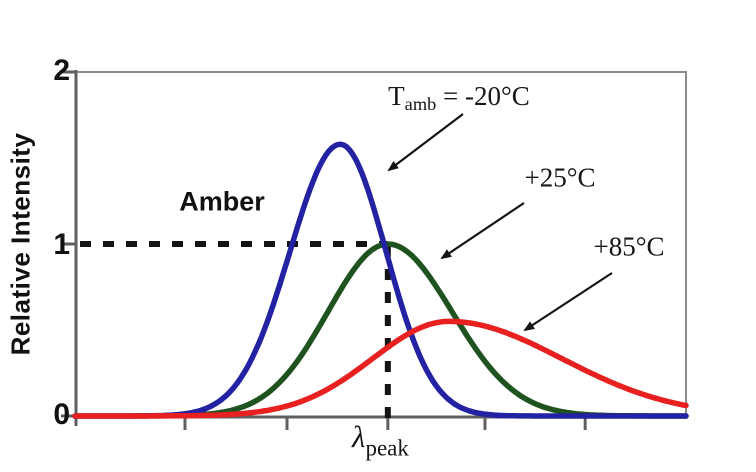 This screenshot has height=472, width=756. What do you see at coordinates (61, 244) in the screenshot?
I see `y-tick-label-1: 1` at bounding box center [61, 244].